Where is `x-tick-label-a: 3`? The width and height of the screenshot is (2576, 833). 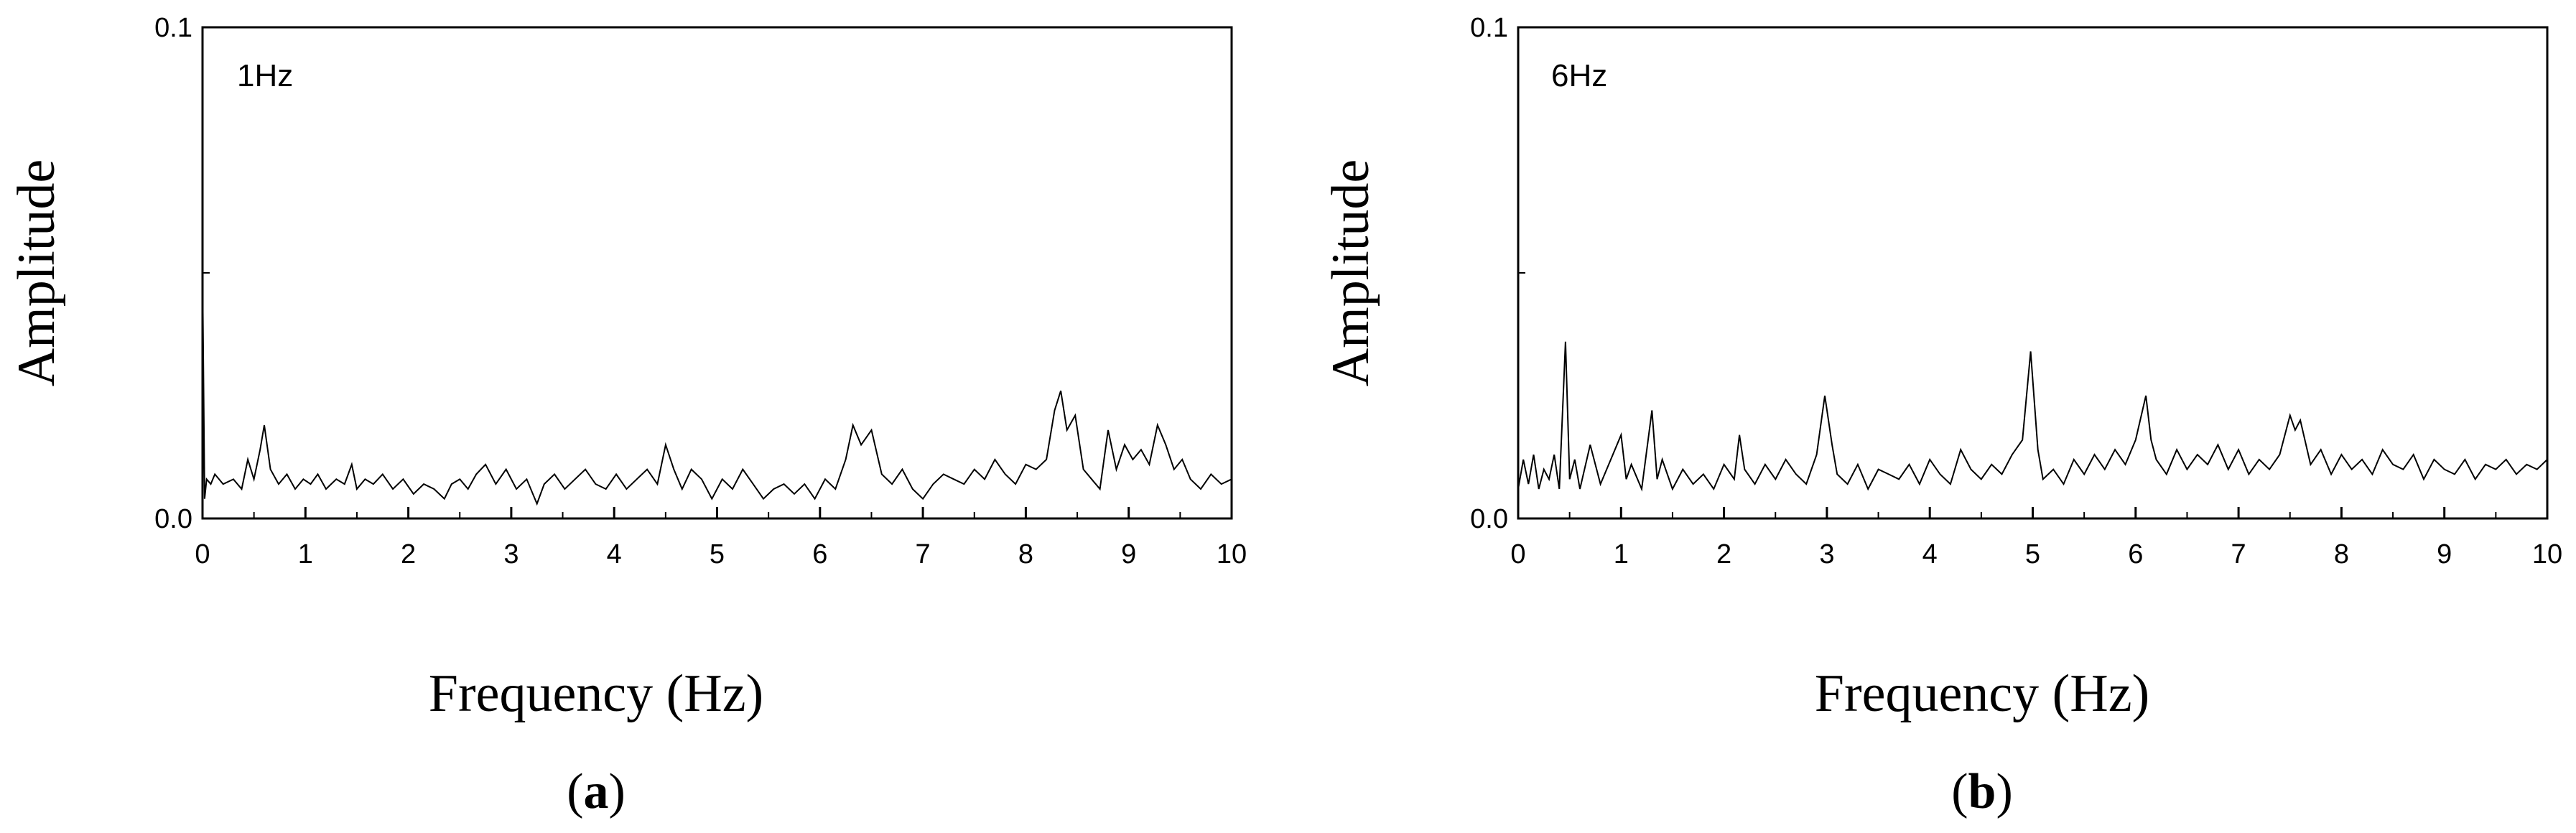
x-tick-label-a: 3 is located at coordinates (511, 554).